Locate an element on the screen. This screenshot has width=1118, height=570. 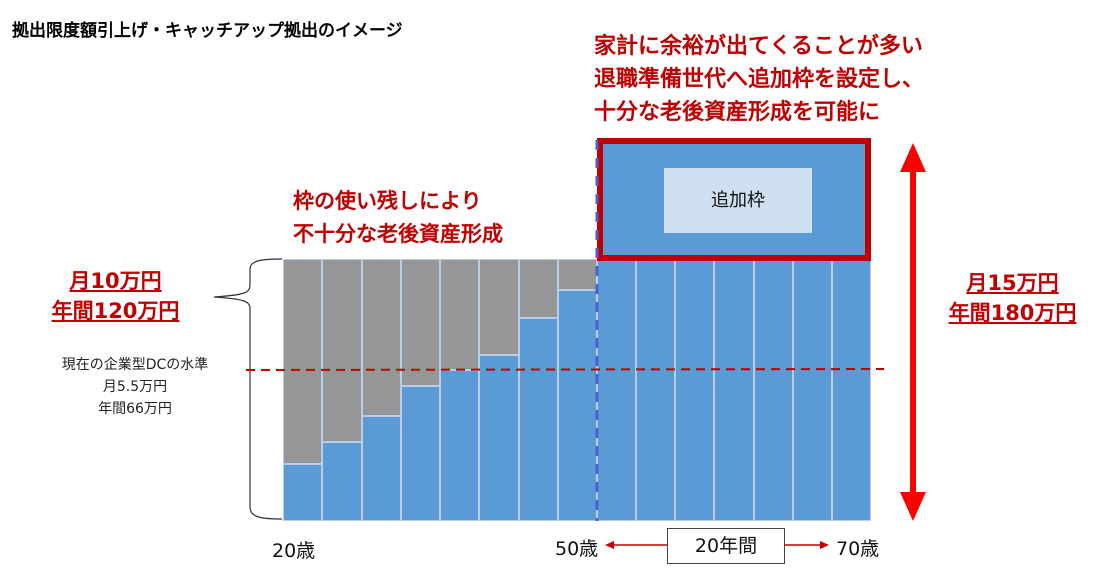
headline-line: 家計に余裕が出てくることが多い is located at coordinates (758, 46).